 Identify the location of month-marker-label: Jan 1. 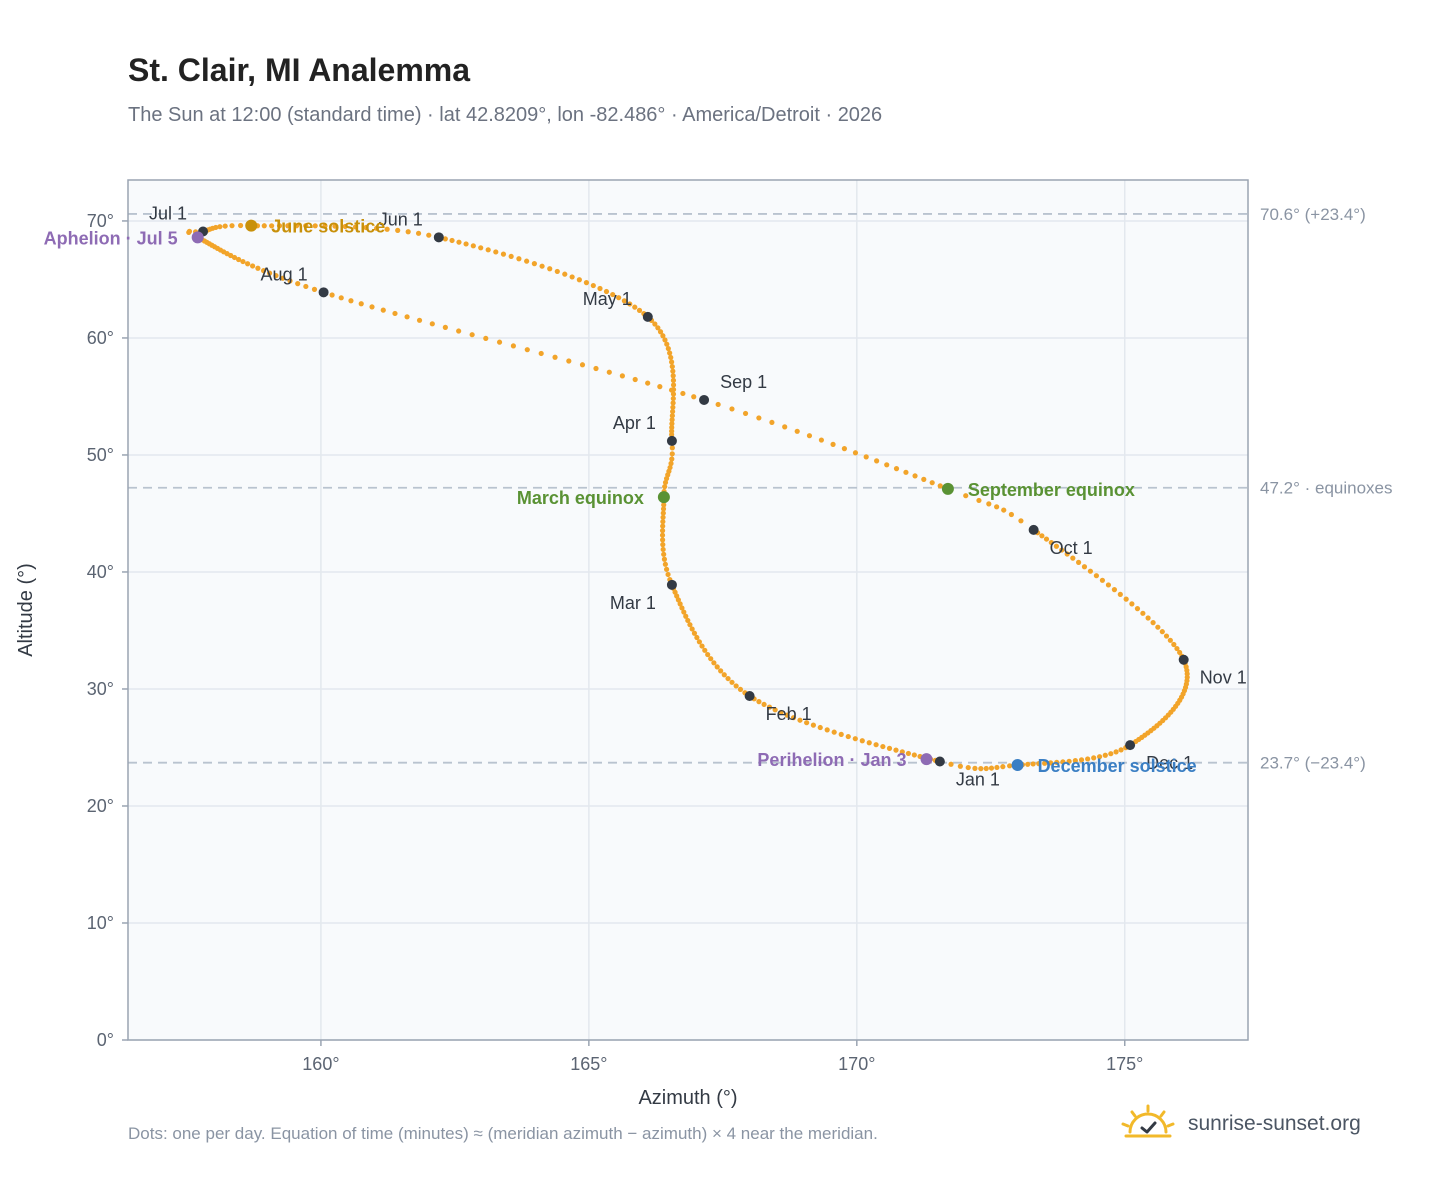
(978, 780).